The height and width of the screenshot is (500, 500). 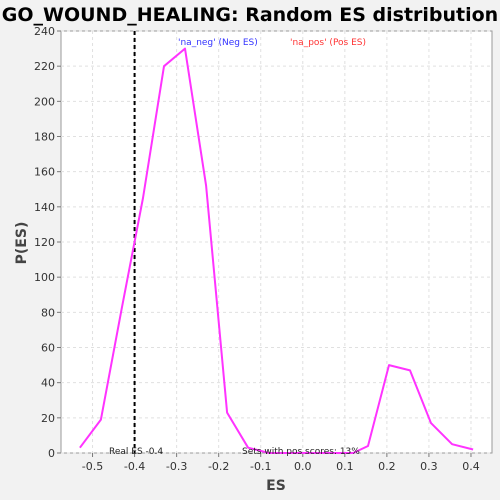 I want to click on legend-pos: 'na_pos' (Pos ES), so click(x=328, y=43).